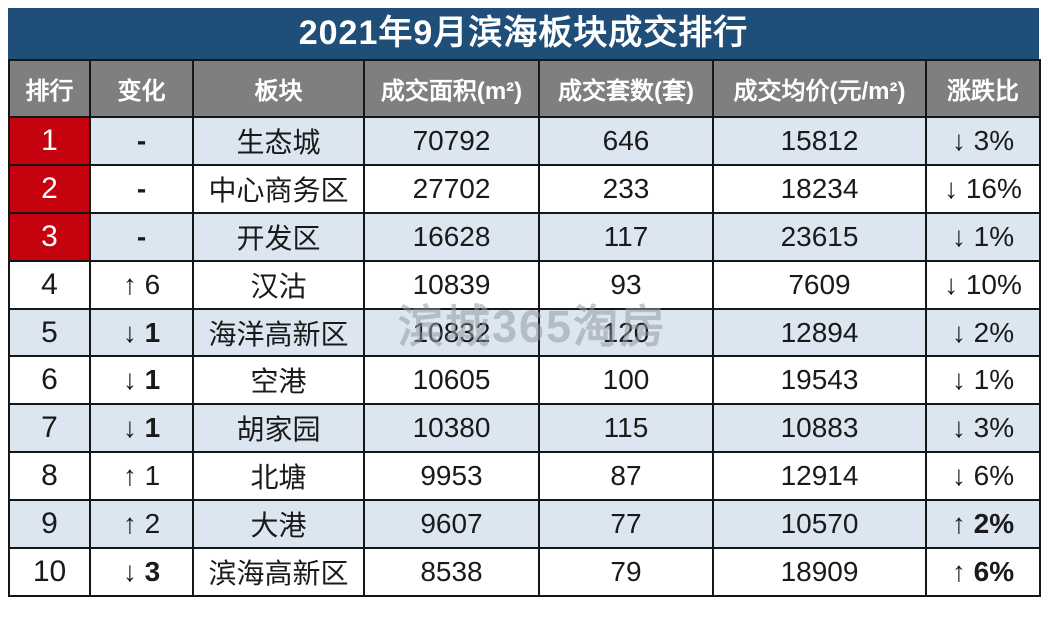  What do you see at coordinates (819, 236) in the screenshot?
I see `avg-price-cell: 23615` at bounding box center [819, 236].